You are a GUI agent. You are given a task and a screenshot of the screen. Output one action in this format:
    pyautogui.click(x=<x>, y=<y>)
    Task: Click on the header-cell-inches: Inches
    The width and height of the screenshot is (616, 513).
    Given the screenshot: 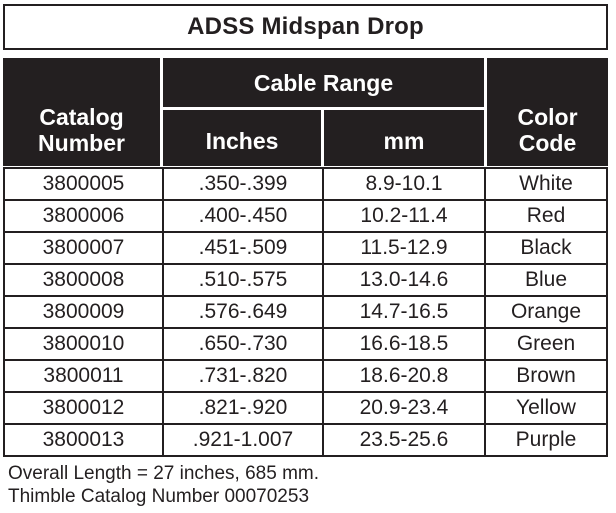 What is the action you would take?
    pyautogui.click(x=242, y=138)
    